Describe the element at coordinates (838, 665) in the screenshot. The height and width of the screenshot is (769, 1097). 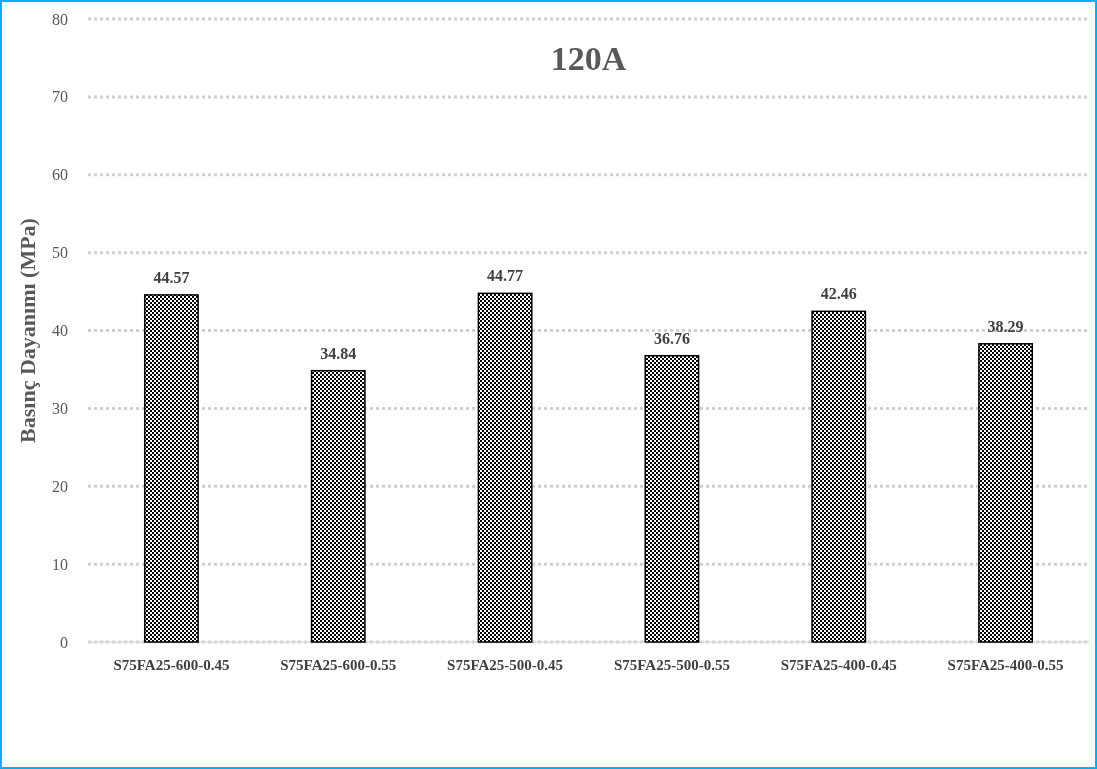
I see `x-tick-label: S75FA25-400-0.45` at that location.